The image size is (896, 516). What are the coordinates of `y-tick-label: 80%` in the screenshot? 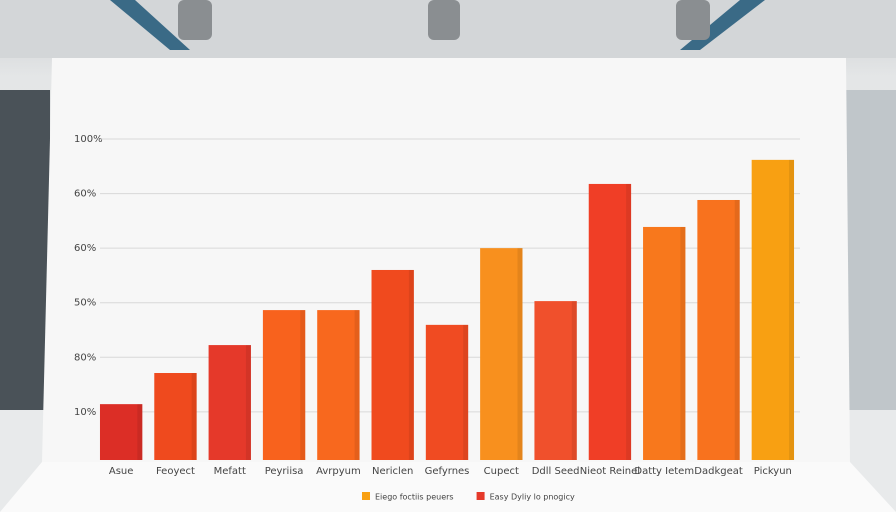 It's located at (85, 357).